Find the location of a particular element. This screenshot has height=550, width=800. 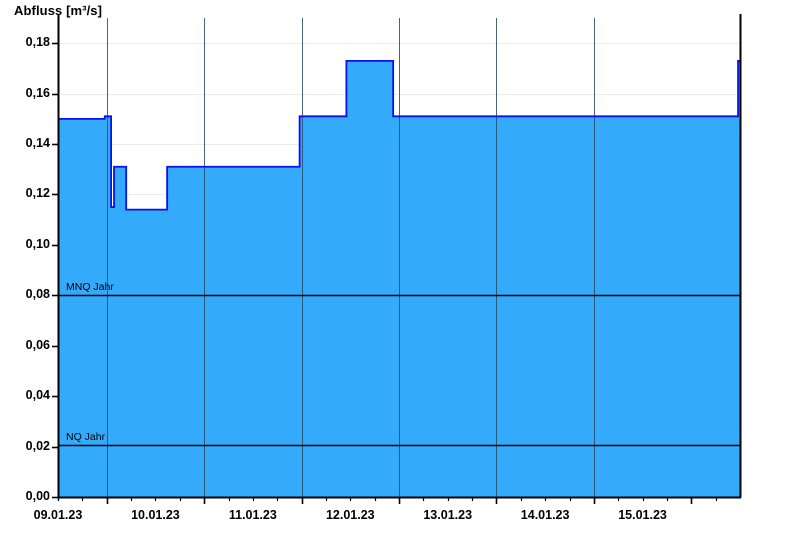

y-tick-label: 0,12 is located at coordinates (37, 193).